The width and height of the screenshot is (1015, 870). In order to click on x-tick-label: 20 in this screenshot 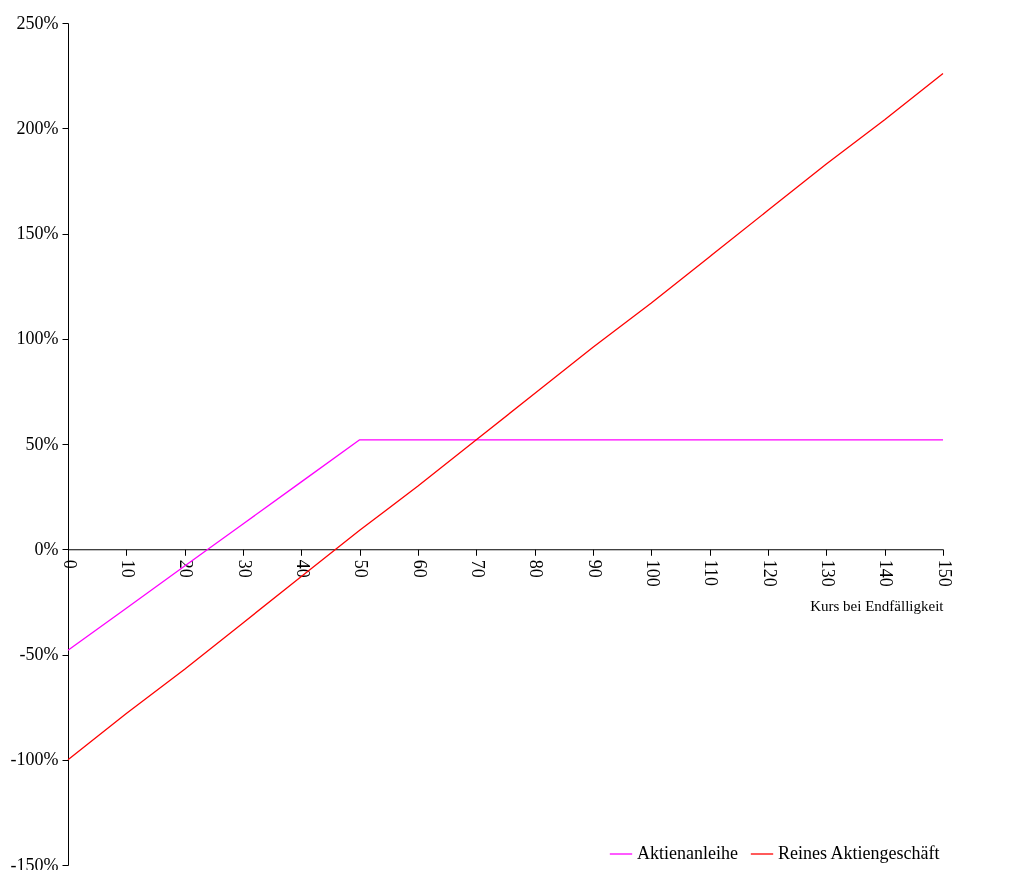, I will do `click(186, 568)`.